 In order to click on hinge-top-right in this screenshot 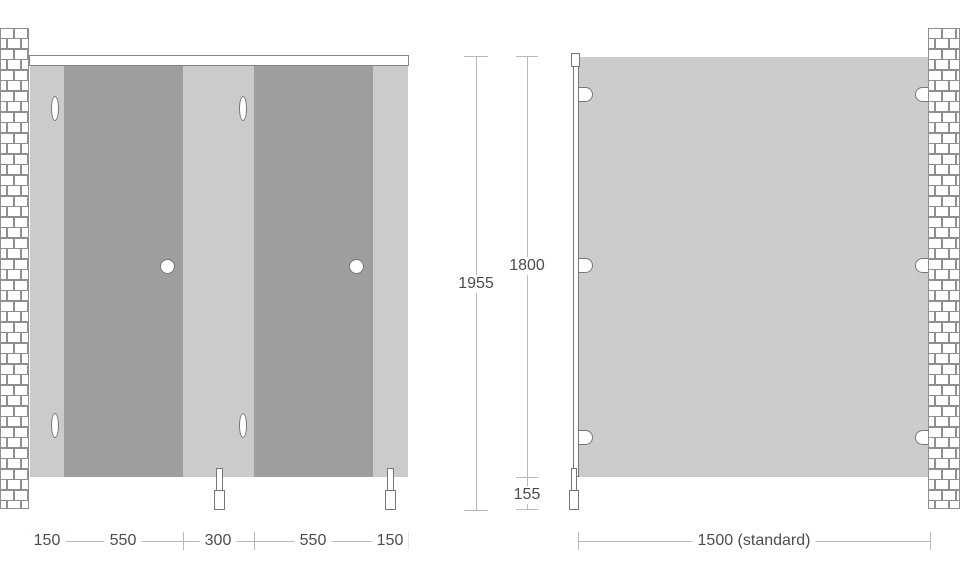, I will do `click(243, 108)`.